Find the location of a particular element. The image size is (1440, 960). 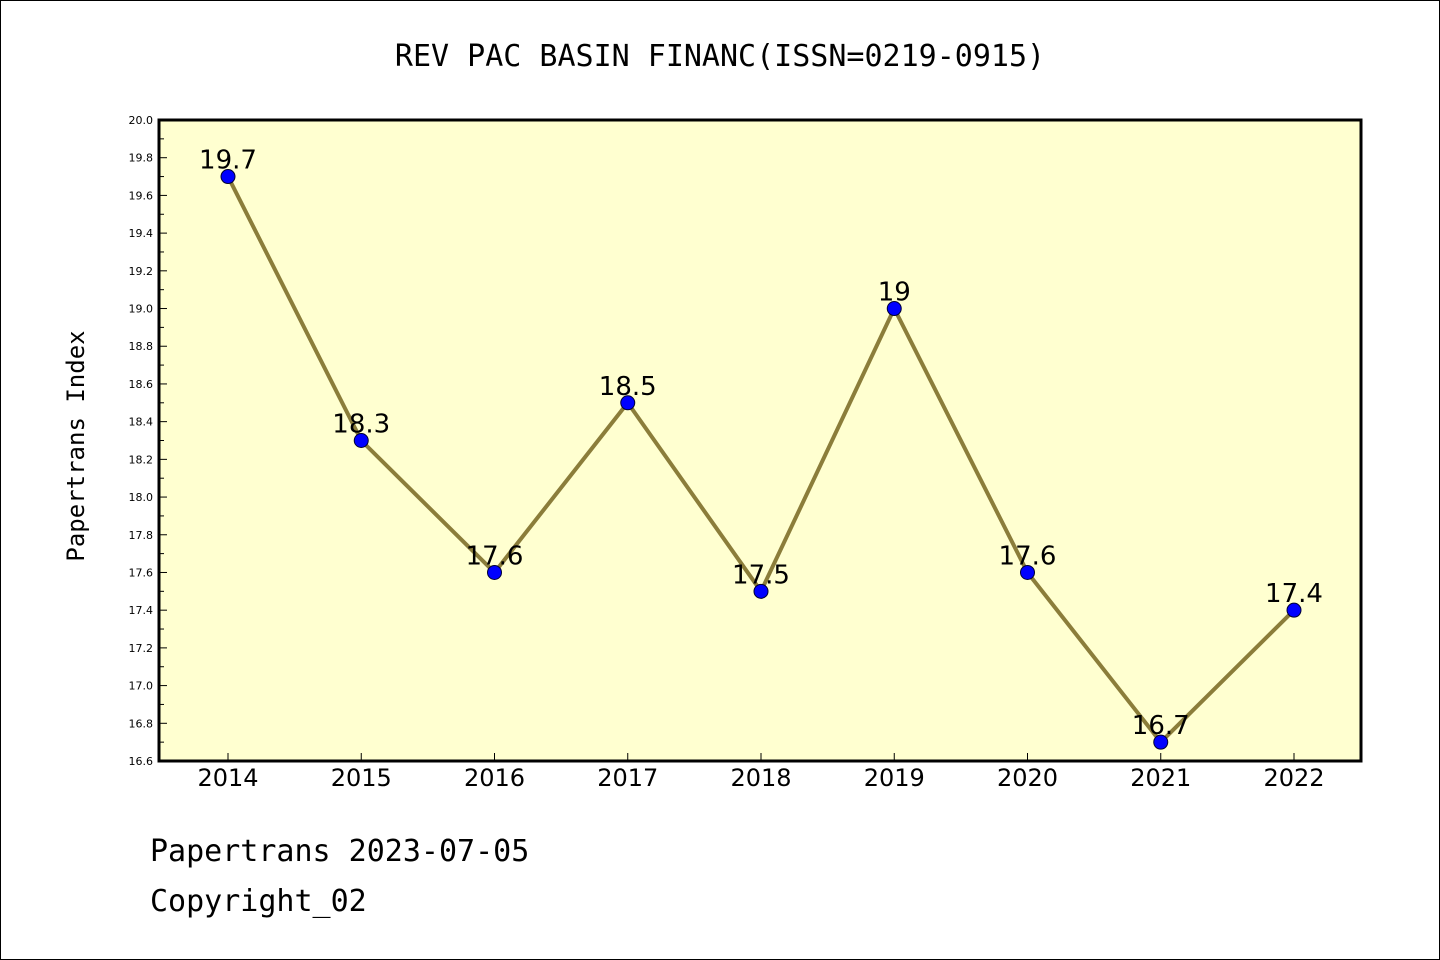

chart-title: REV PAC BASIN FINANC(ISSN=0219-0915) is located at coordinates (720, 56).